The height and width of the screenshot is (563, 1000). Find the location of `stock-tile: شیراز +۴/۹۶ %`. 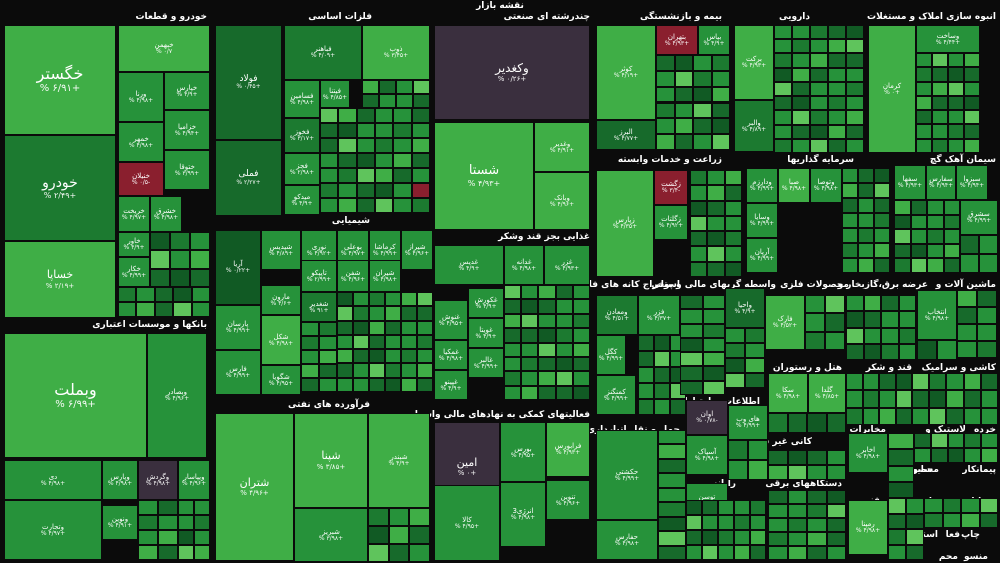

stock-tile: شیراز +۴/۹۶ % is located at coordinates (417, 250).